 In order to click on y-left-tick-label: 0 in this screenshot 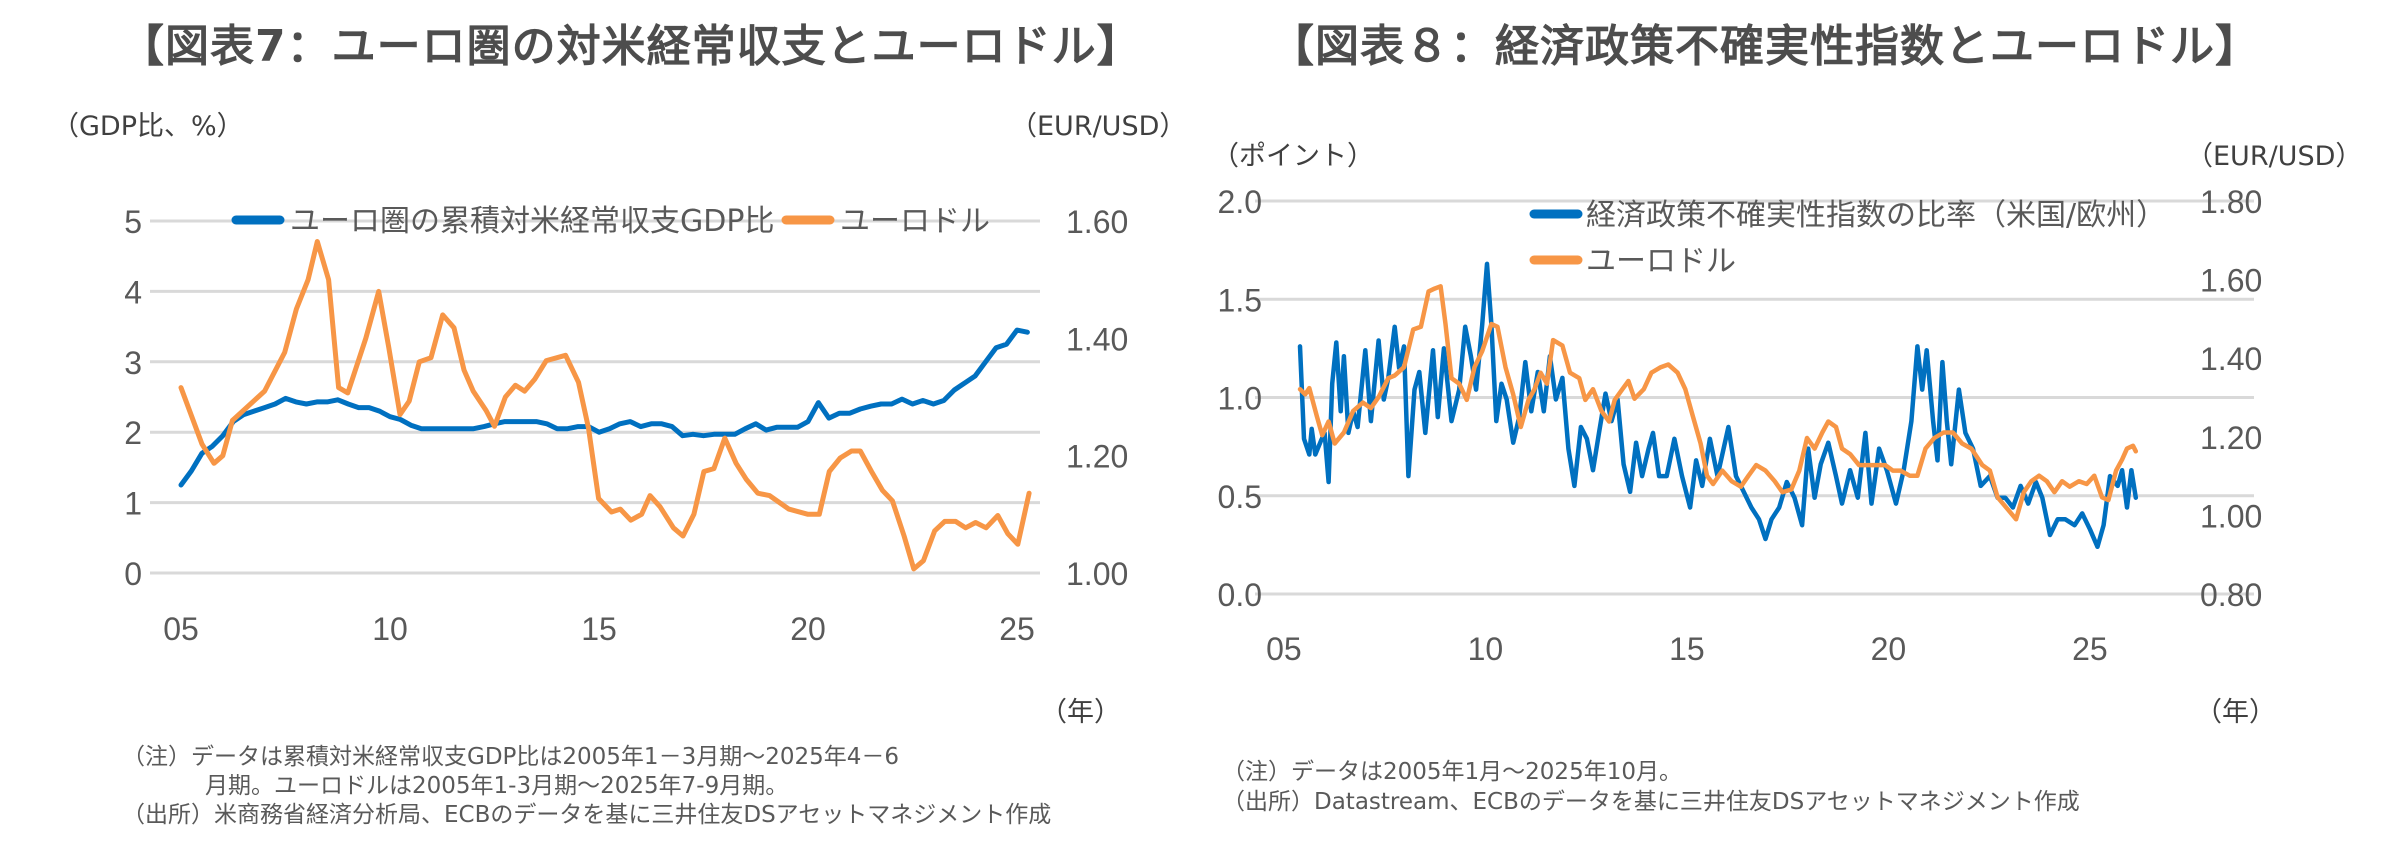, I will do `click(133, 574)`.